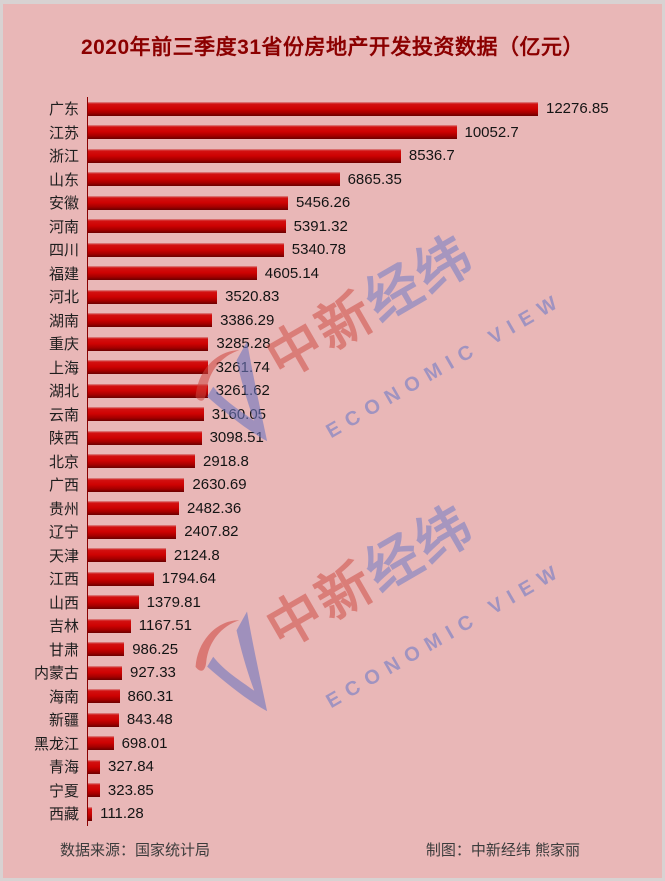 This screenshot has height=881, width=665. I want to click on bar-row: 湖北 3261.62, so click(332, 391).